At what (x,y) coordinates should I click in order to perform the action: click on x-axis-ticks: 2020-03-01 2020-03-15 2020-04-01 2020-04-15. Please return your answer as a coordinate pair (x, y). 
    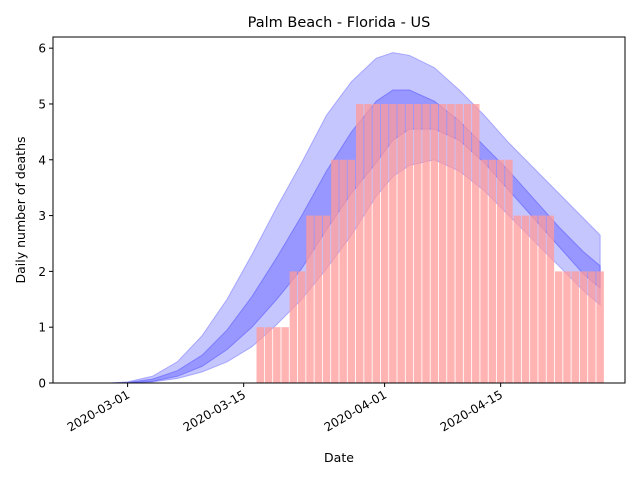
    Looking at the image, I should click on (285, 408).